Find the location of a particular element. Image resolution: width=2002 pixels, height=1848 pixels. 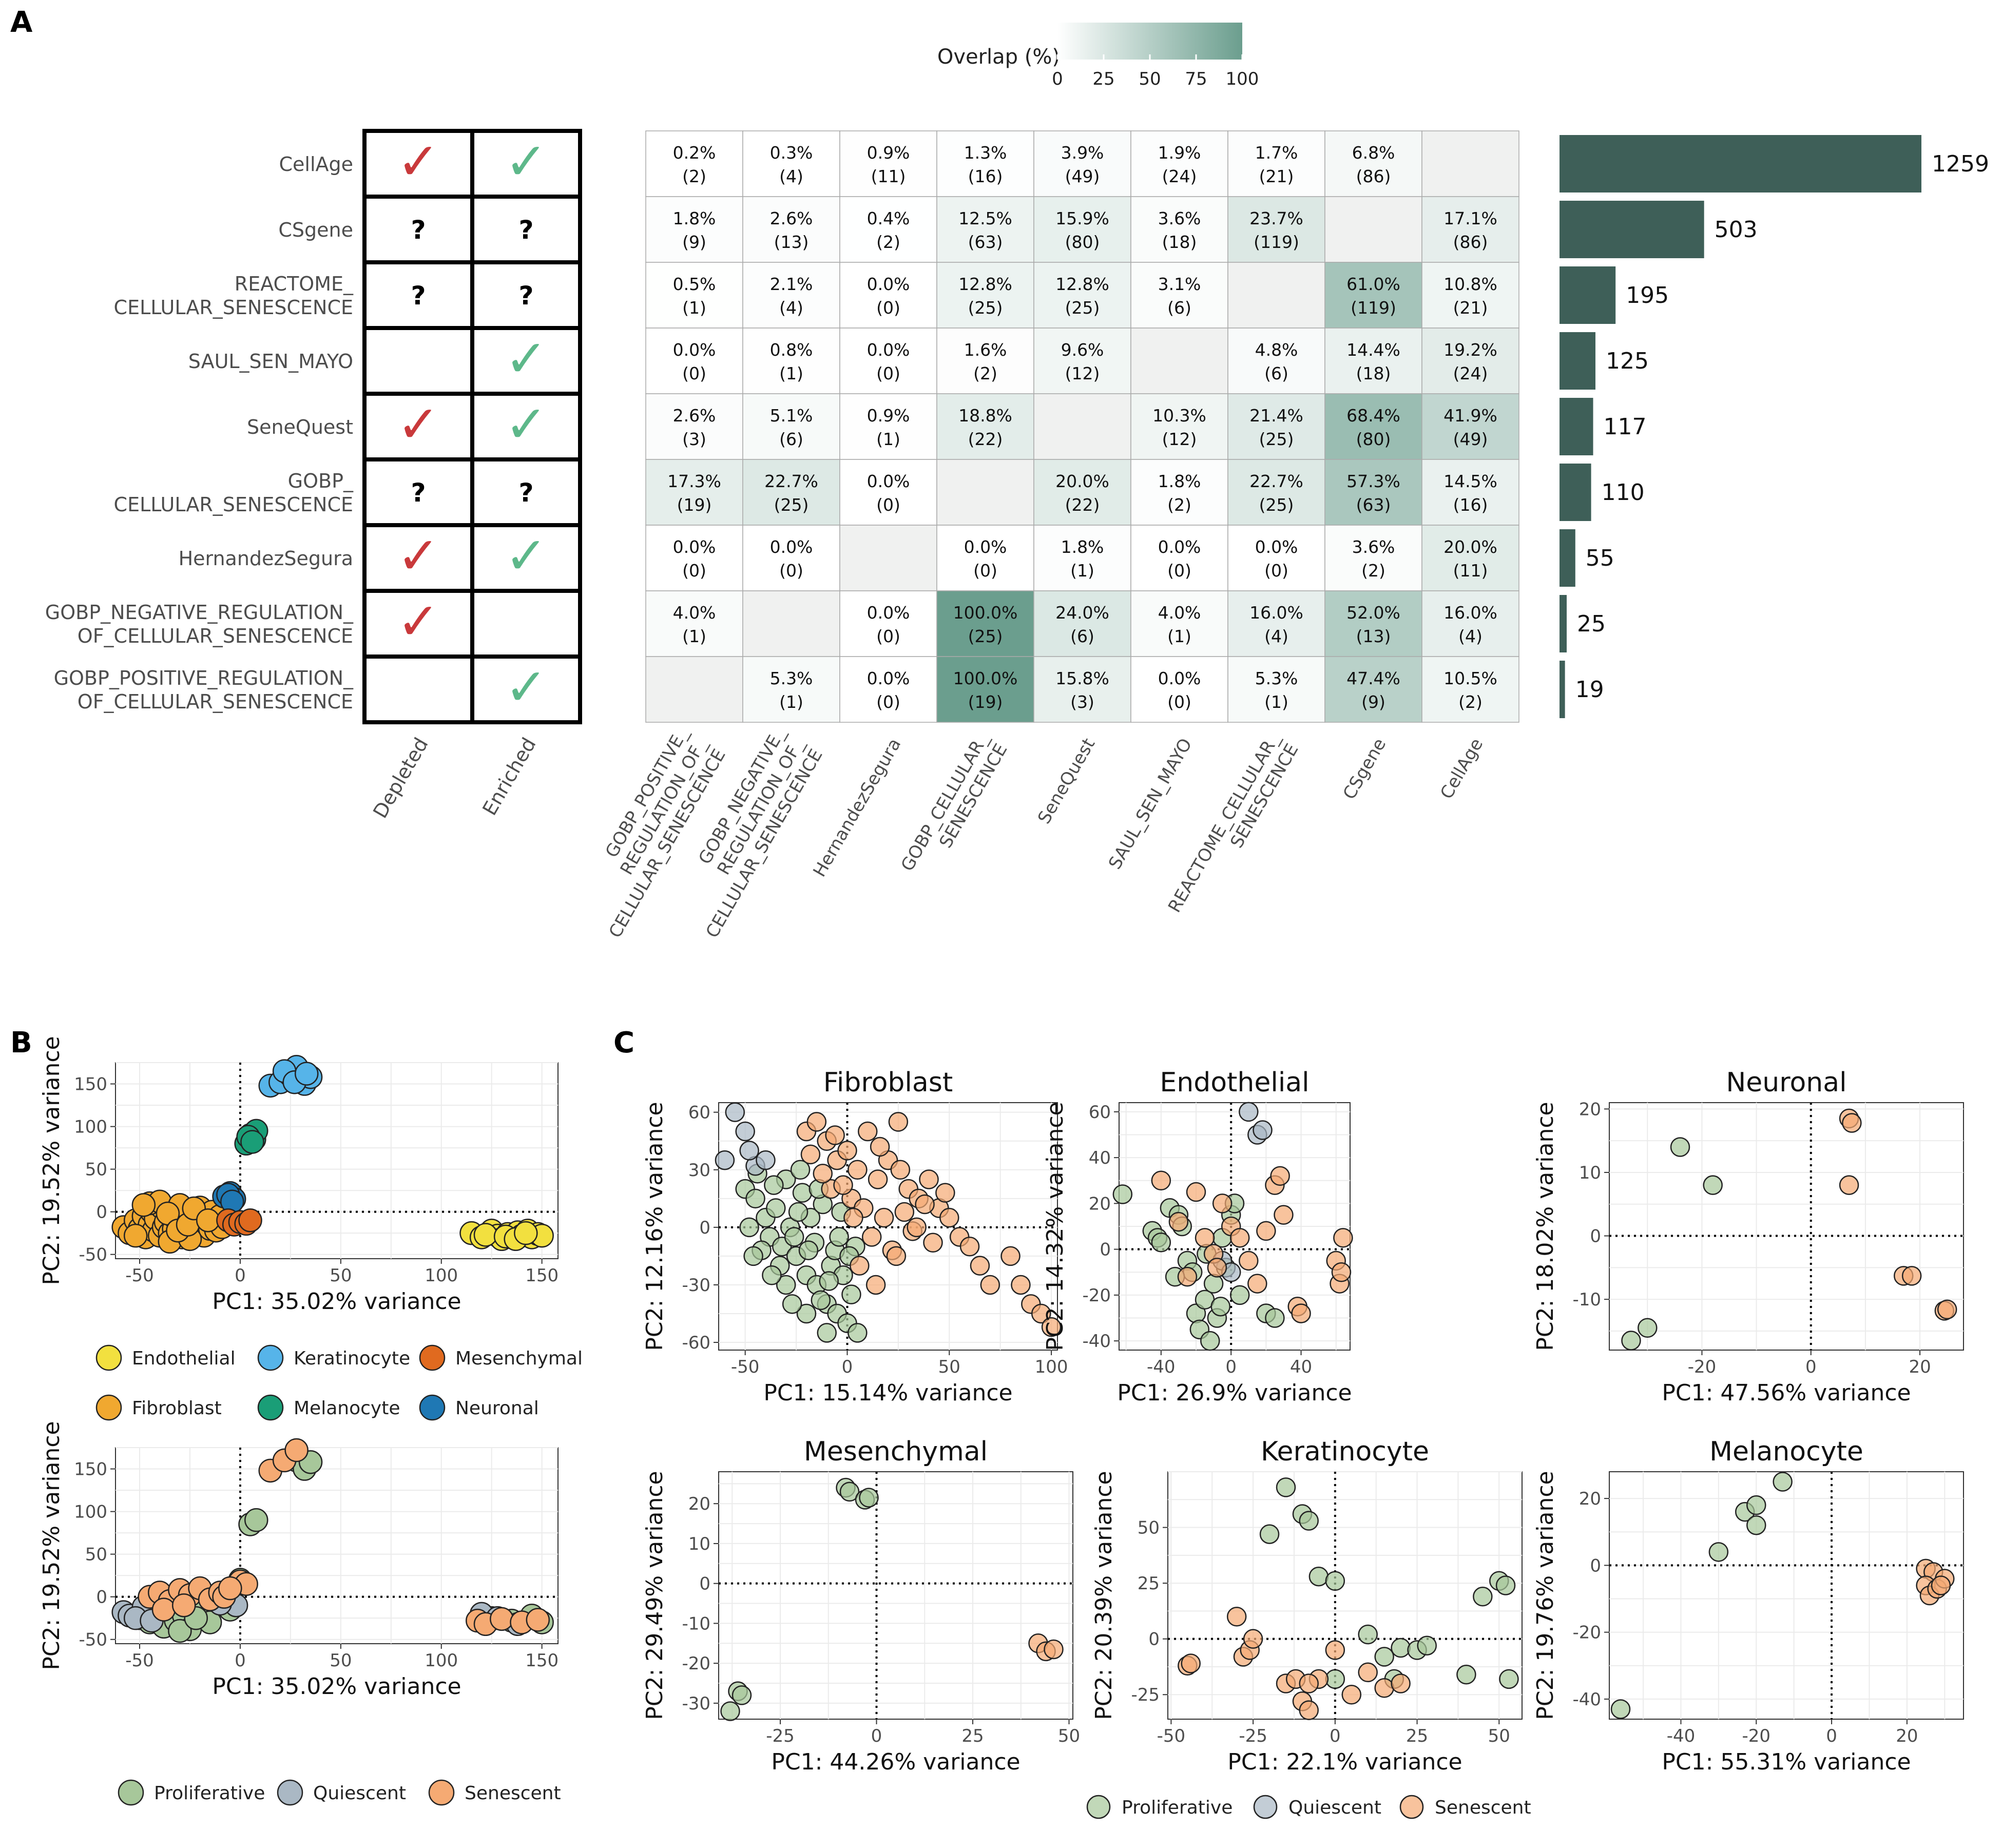

row-label: CELLULAR_SENESCENCE is located at coordinates (233, 504).